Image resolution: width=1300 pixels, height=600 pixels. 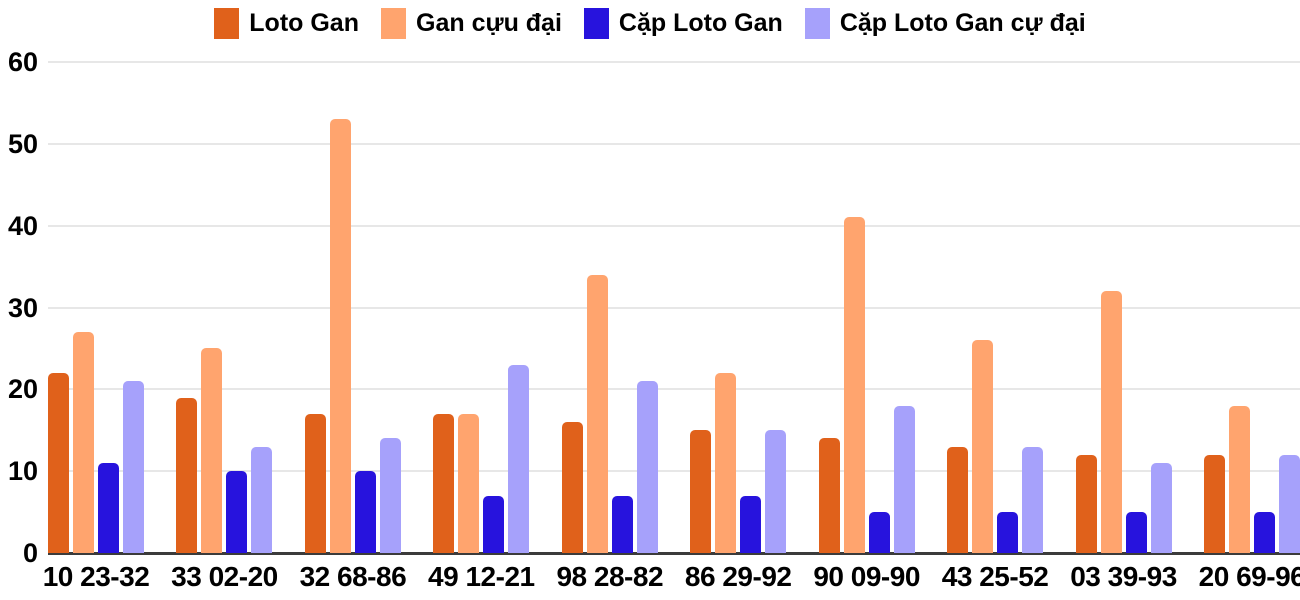 I want to click on legend-item-0: Loto Gan, so click(x=286, y=23).